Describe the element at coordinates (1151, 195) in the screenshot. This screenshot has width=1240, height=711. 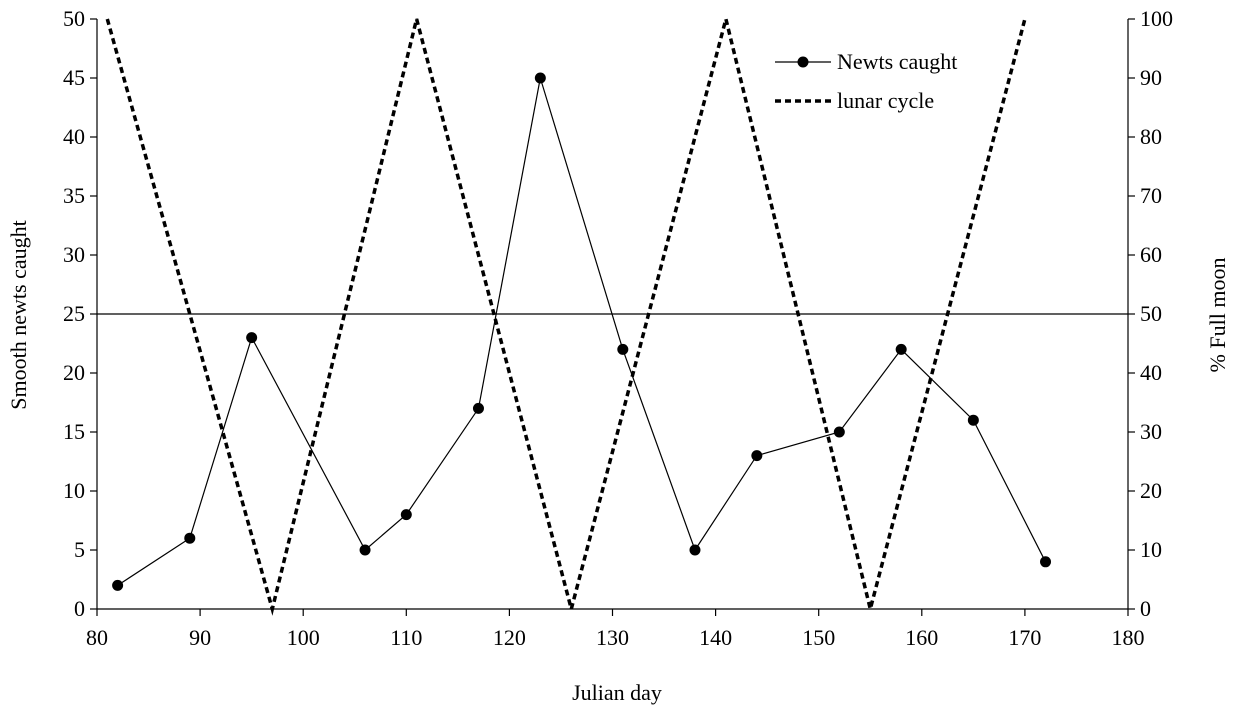
I see `y-right-tick-label: 70` at that location.